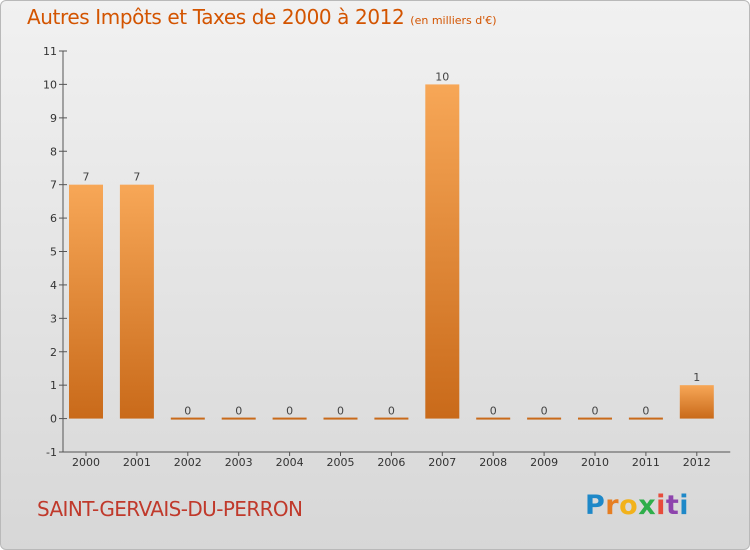  I want to click on y-tick-label: 0, so click(53, 419).